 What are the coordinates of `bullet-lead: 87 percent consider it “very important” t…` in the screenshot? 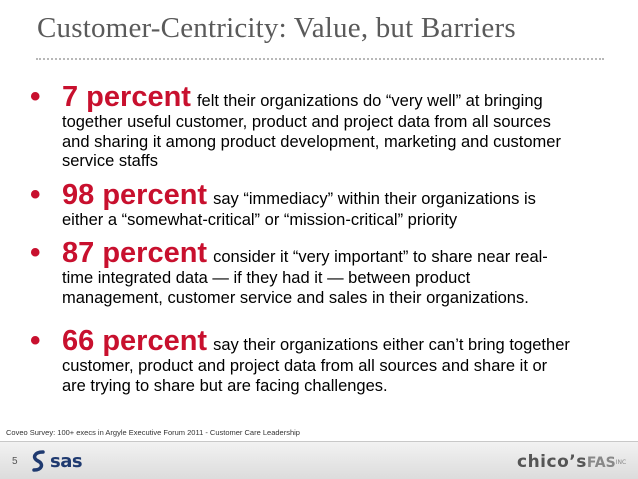 It's located at (305, 255).